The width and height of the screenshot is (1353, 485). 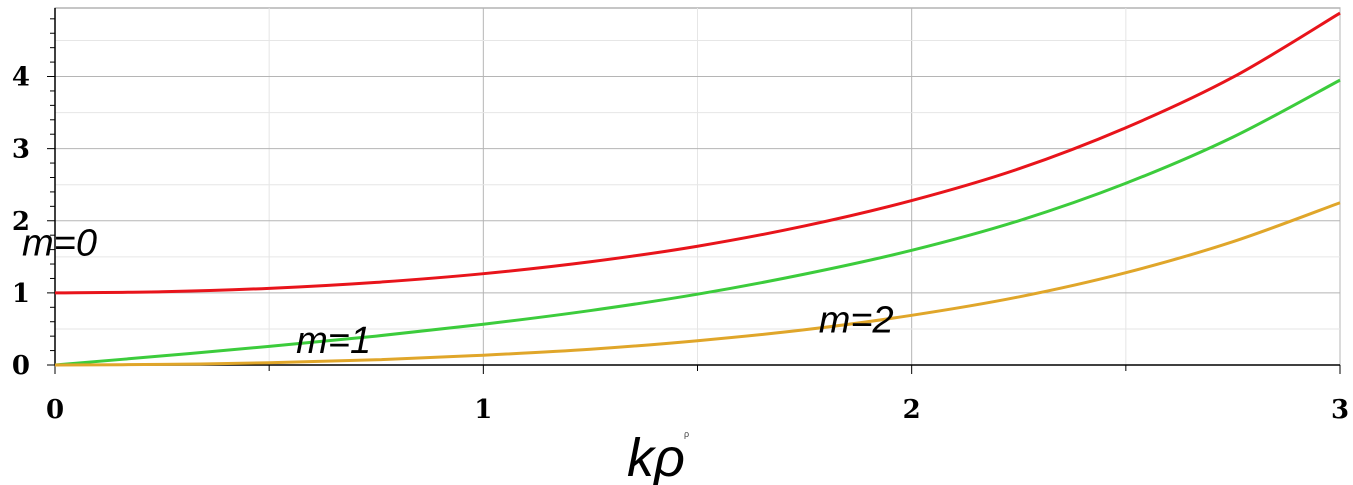 What do you see at coordinates (21, 294) in the screenshot?
I see `y-tick-label: 1` at bounding box center [21, 294].